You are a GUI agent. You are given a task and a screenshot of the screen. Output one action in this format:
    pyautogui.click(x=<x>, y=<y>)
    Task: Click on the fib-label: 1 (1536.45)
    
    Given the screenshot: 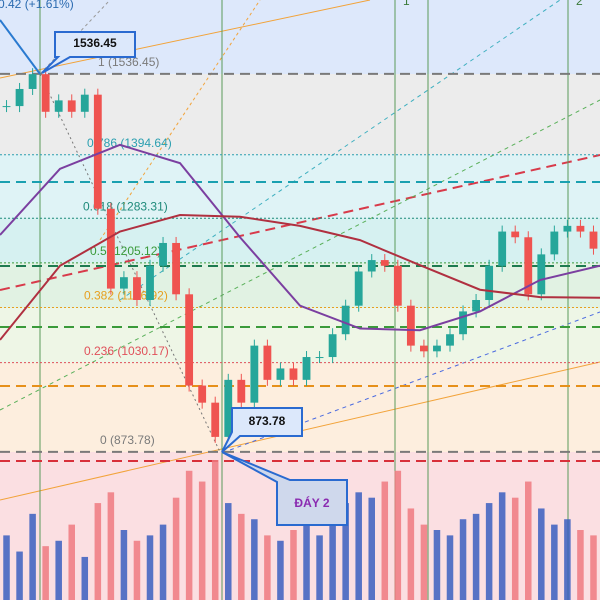 What is the action you would take?
    pyautogui.click(x=128, y=62)
    